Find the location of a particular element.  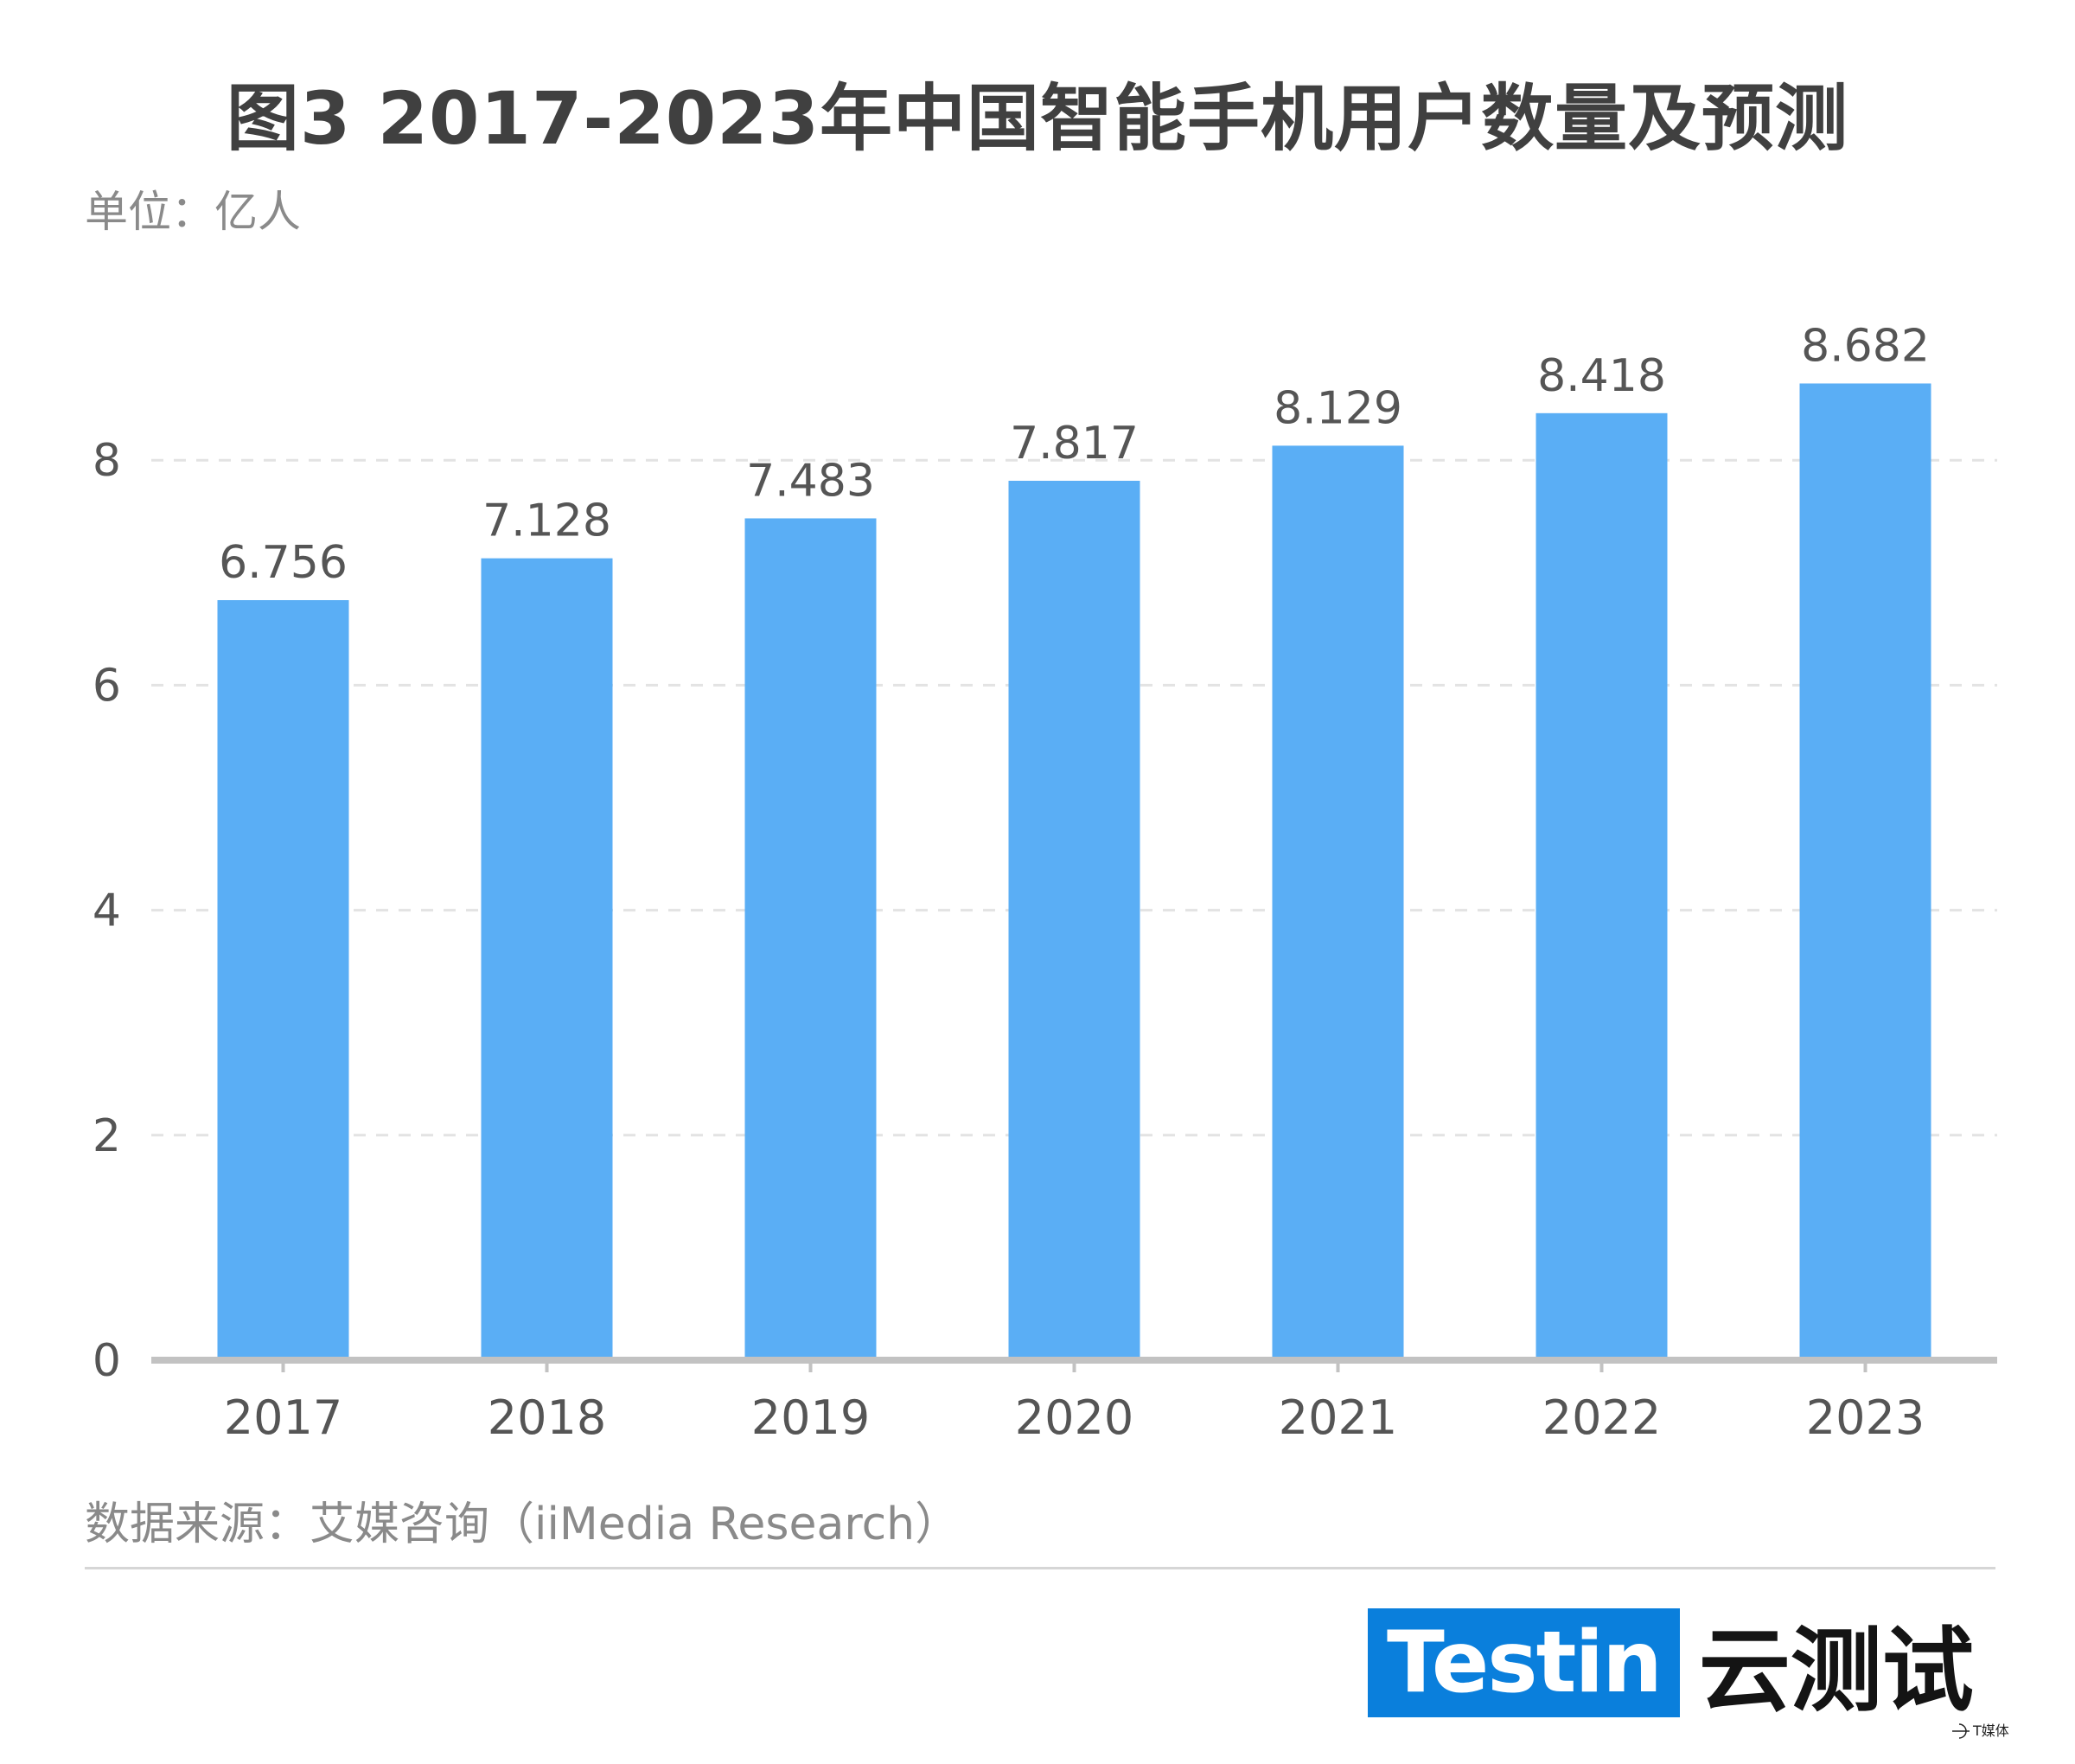

y-tick-label: 2 is located at coordinates (107, 1136).